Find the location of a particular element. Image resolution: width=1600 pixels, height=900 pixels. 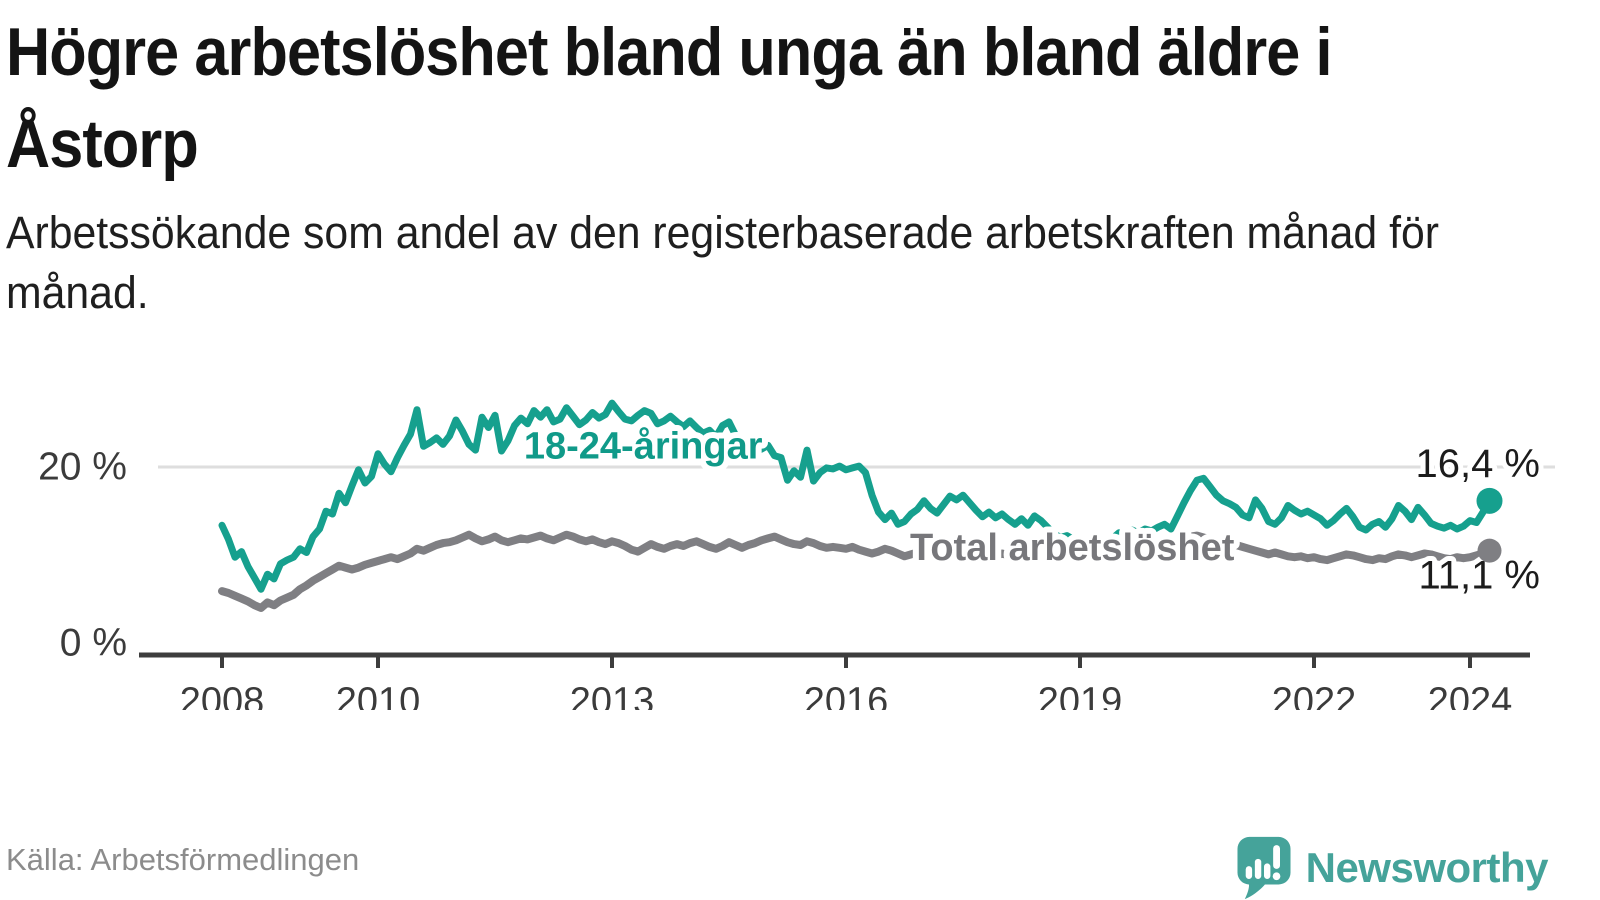

x-tick-label: 2019 is located at coordinates (1080, 695).